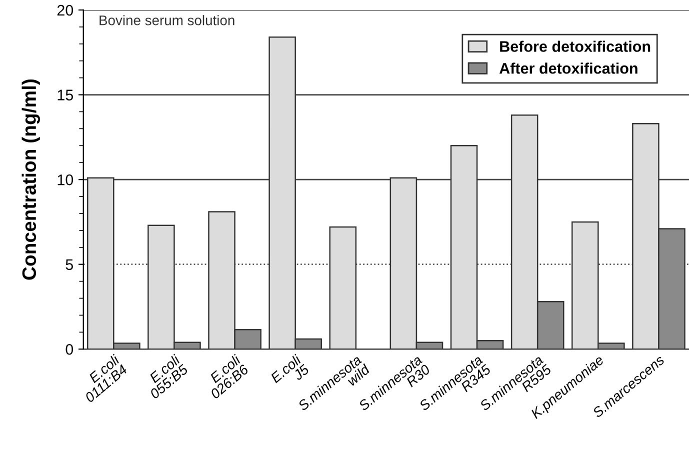  Describe the element at coordinates (167, 20) in the screenshot. I see `annotation: Bovine serum solution` at that location.